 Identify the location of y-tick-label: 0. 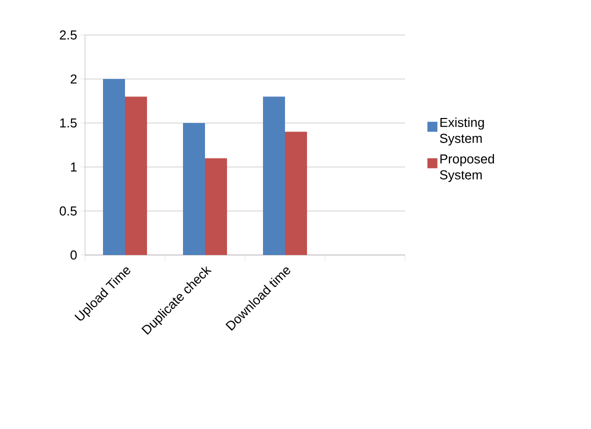
(73, 255).